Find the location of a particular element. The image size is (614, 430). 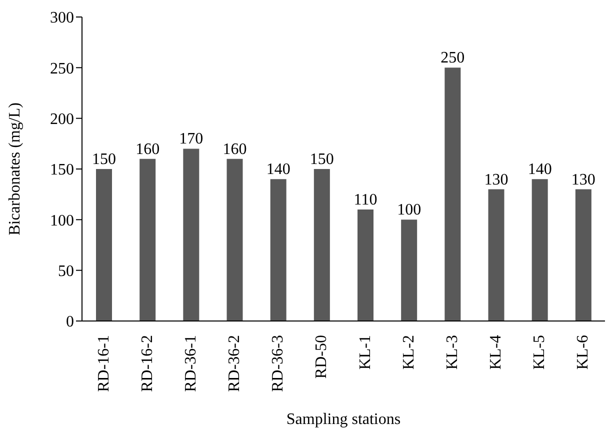

y-tick-label: 200 is located at coordinates (62, 119).